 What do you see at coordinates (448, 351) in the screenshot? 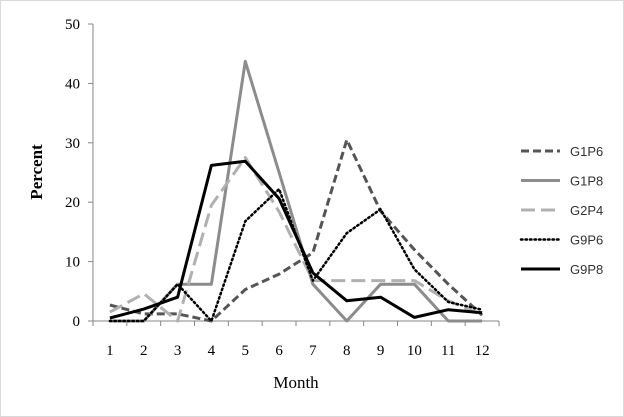
I see `x-tick-label: 11` at bounding box center [448, 351].